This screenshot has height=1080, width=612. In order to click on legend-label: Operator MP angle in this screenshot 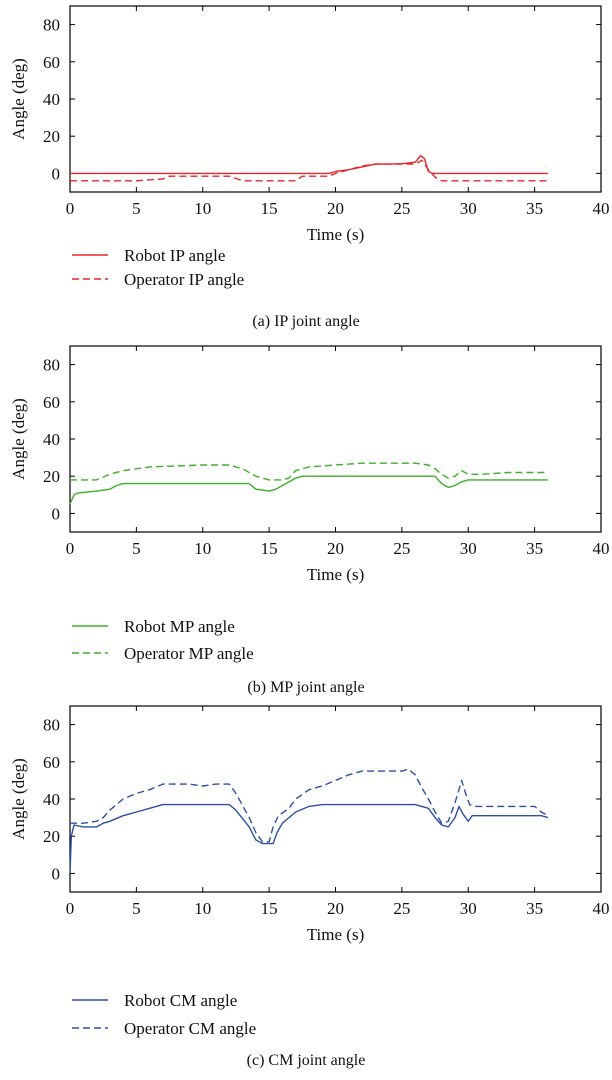, I will do `click(189, 653)`.